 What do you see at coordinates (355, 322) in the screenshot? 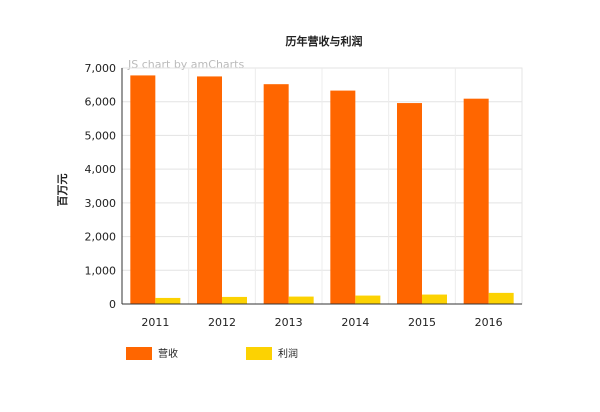
I see `x-tick-label: 2014` at bounding box center [355, 322].